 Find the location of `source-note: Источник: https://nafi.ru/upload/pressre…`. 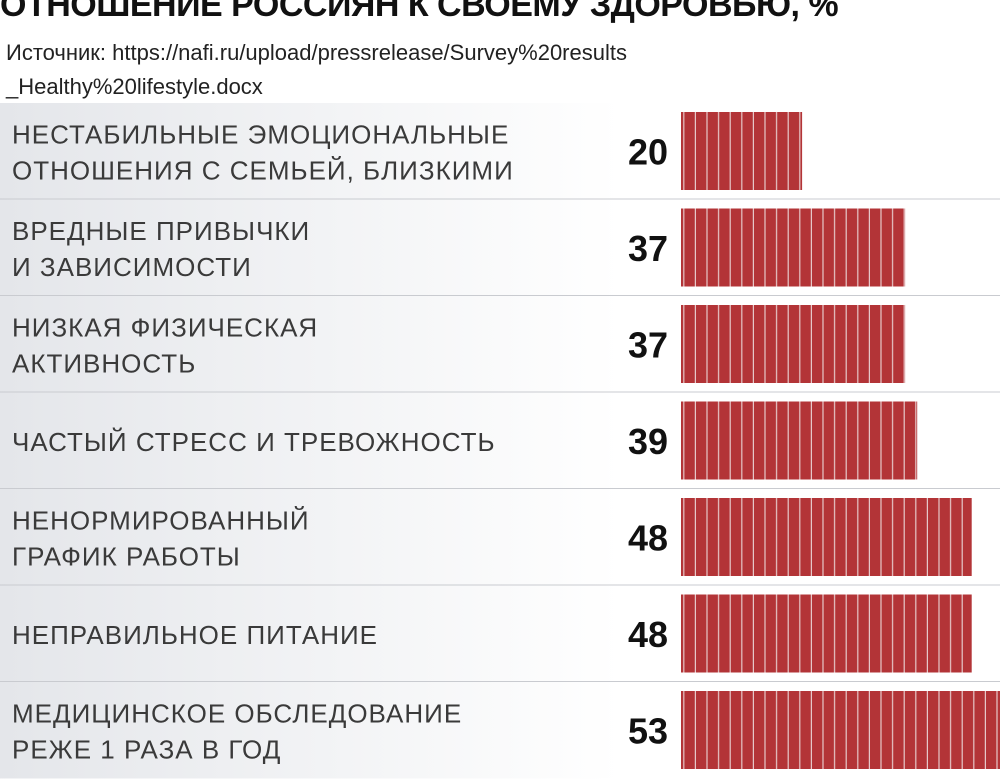

source-note: Источник: https://nafi.ru/upload/pressre… is located at coordinates (316, 69).